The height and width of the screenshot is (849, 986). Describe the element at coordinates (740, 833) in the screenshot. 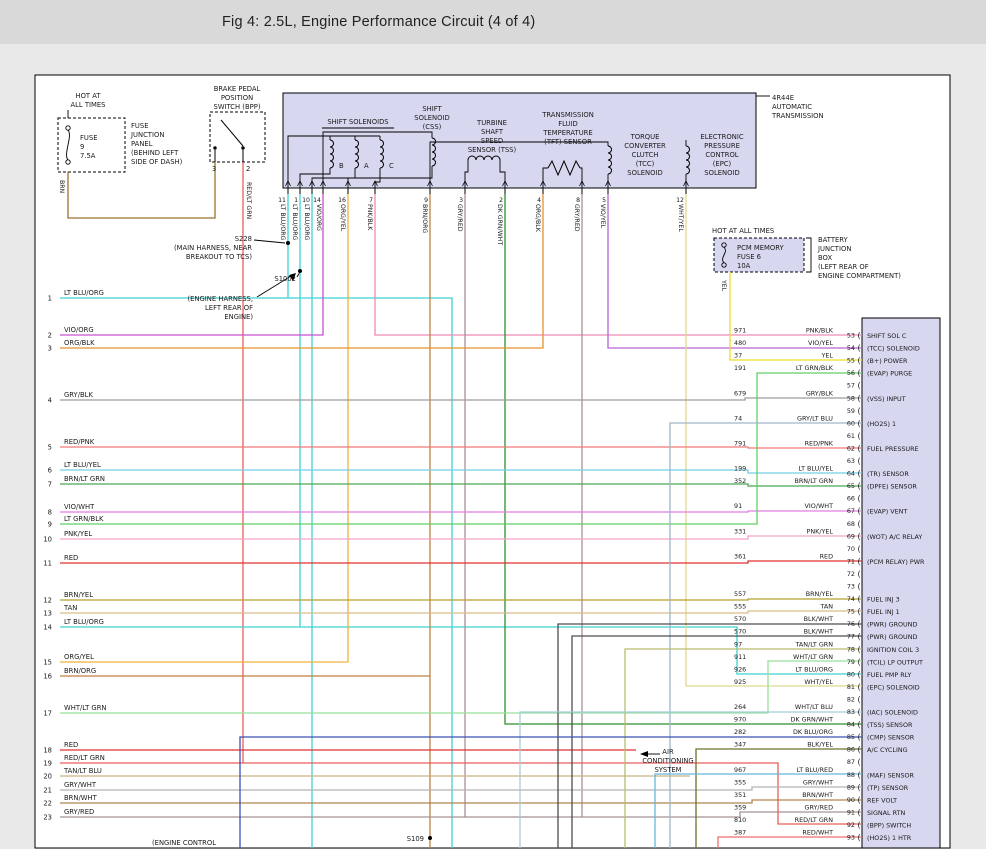

I see `pcm-wire-number: 387` at that location.